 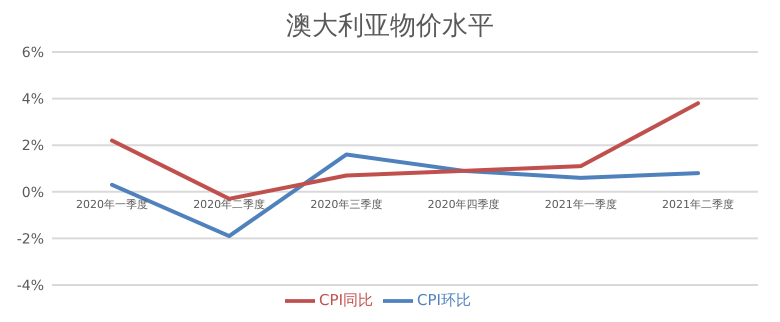 I want to click on chart-title: 澳大利亚物价水平, so click(x=390, y=26).